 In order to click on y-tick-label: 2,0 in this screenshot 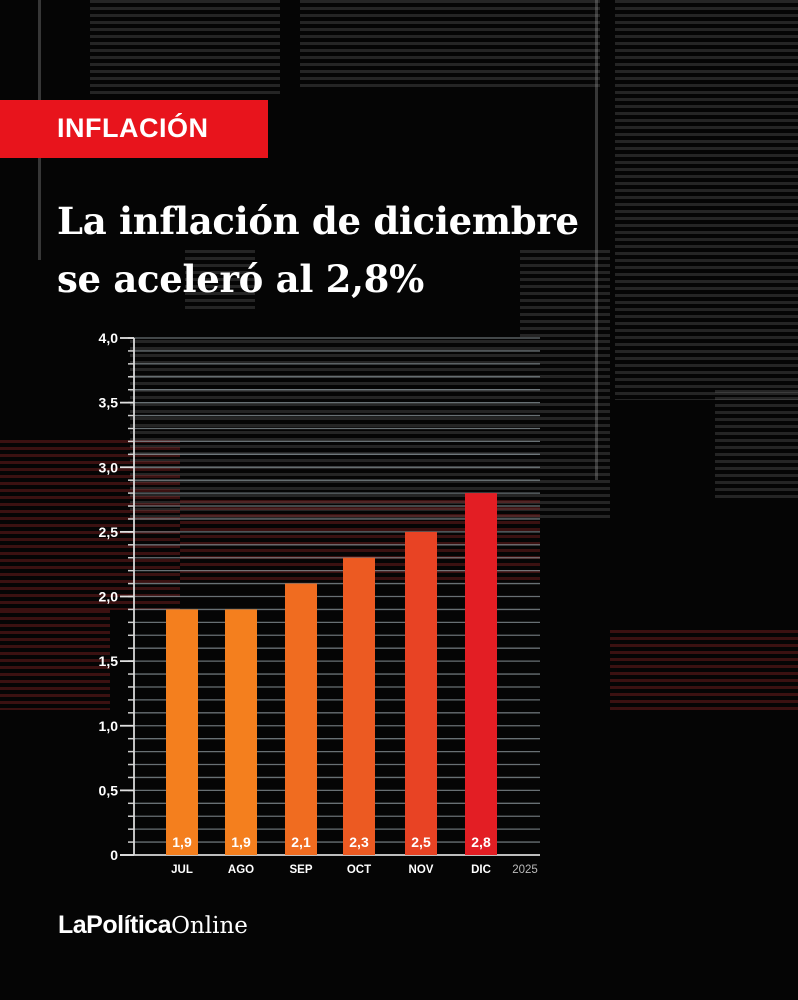, I will do `click(109, 597)`.